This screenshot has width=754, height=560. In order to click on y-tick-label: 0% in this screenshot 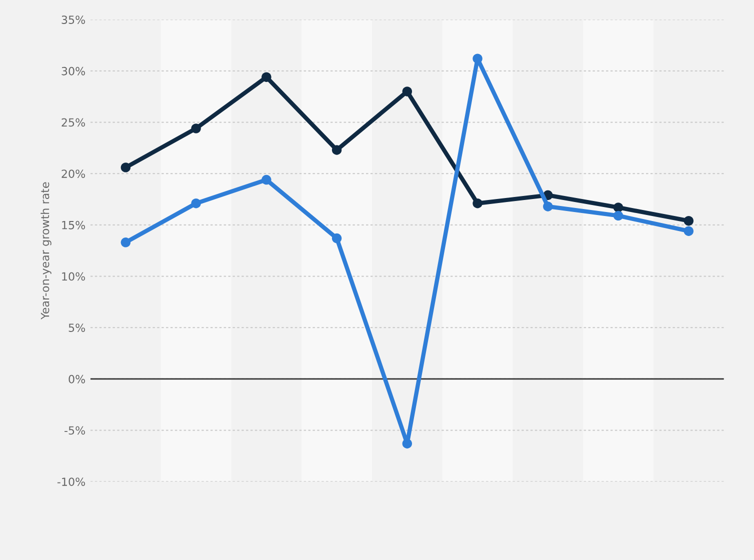, I will do `click(77, 379)`.